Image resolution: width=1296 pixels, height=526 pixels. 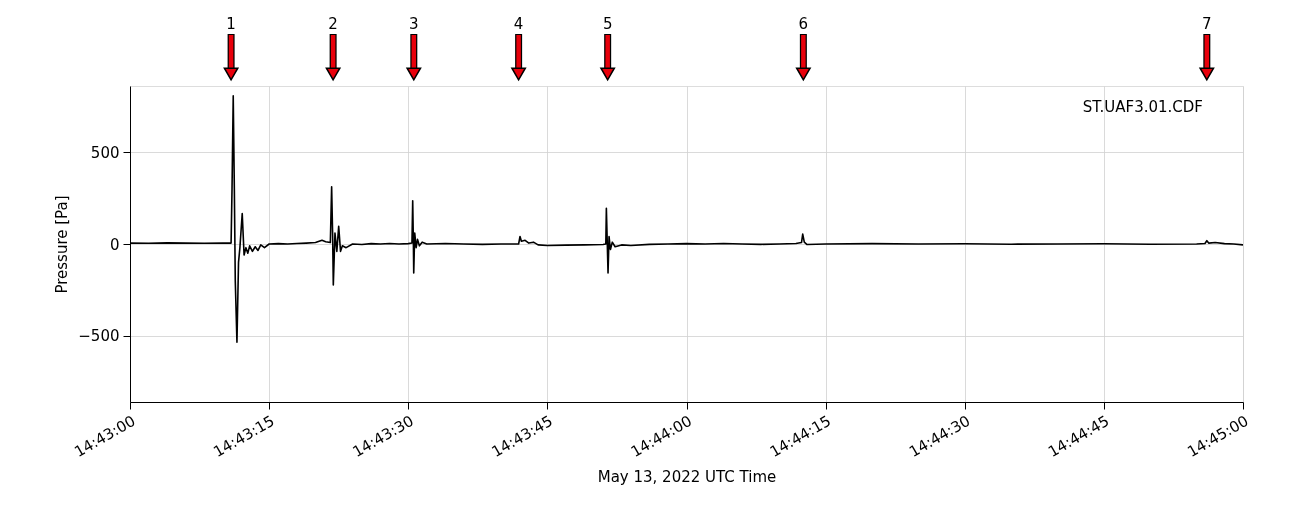 What do you see at coordinates (1142, 107) in the screenshot?
I see `annotation: ST.UAF3.01.CDF` at bounding box center [1142, 107].